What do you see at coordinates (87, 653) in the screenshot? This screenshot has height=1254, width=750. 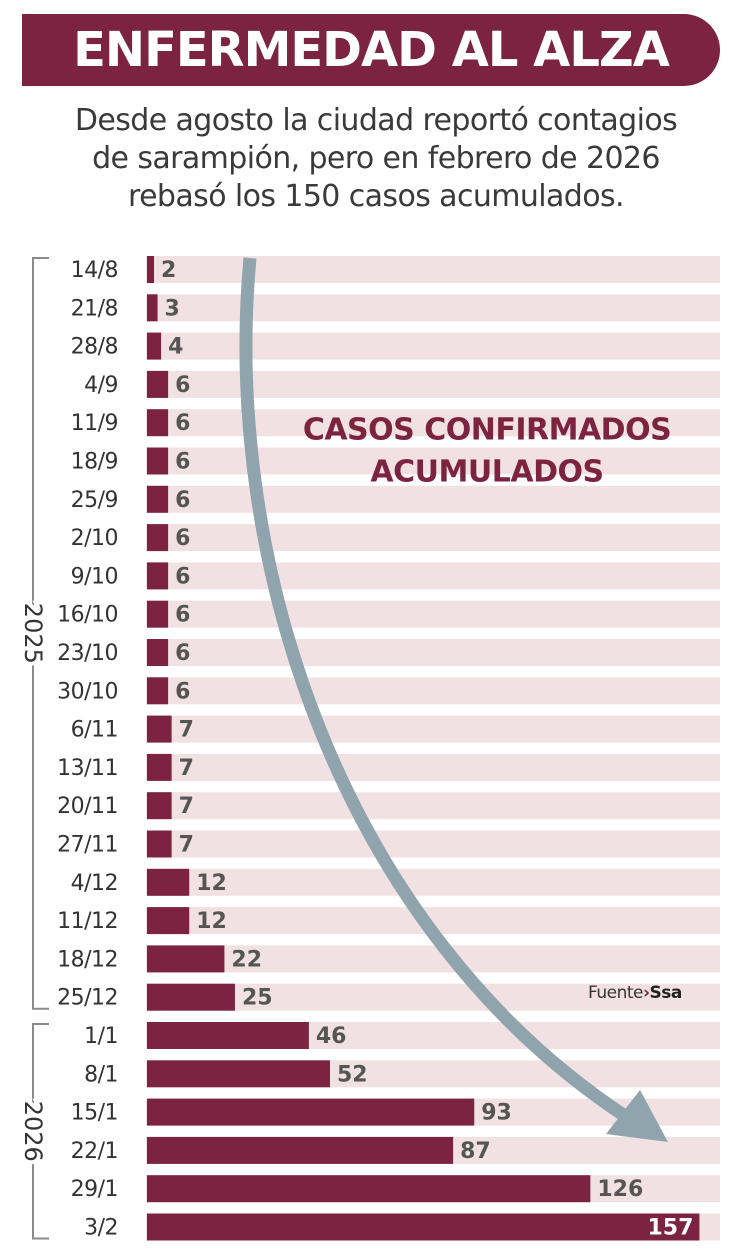 I see `category-label: 23/10` at bounding box center [87, 653].